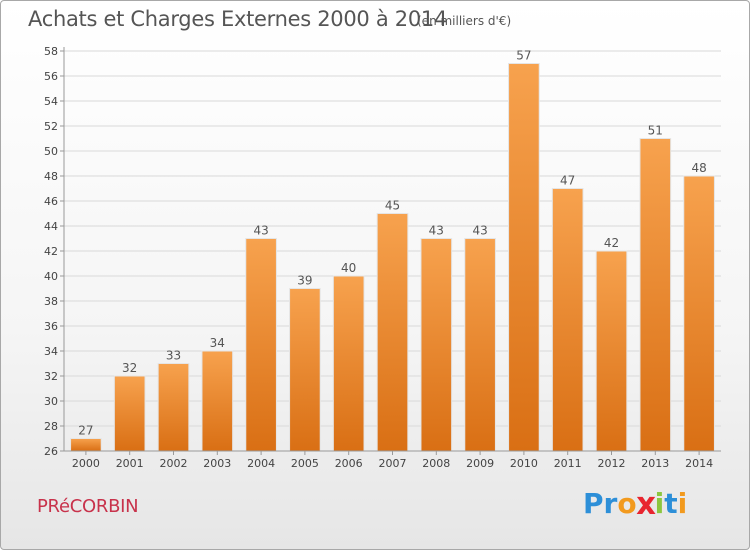 This screenshot has width=750, height=550. I want to click on y-tick-label: 28, so click(51, 426).